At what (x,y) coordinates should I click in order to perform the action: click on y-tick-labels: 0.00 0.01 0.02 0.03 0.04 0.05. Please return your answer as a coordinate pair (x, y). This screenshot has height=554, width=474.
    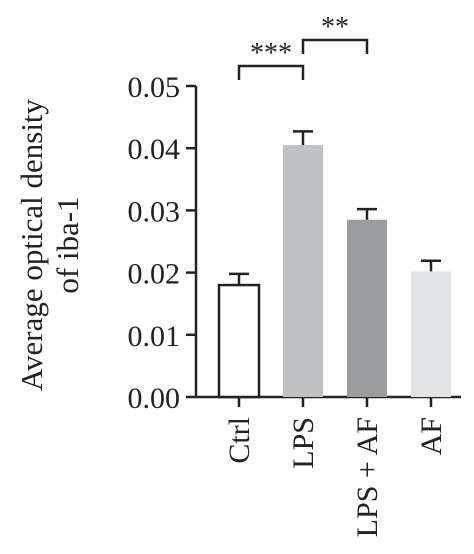
    Looking at the image, I should click on (154, 243).